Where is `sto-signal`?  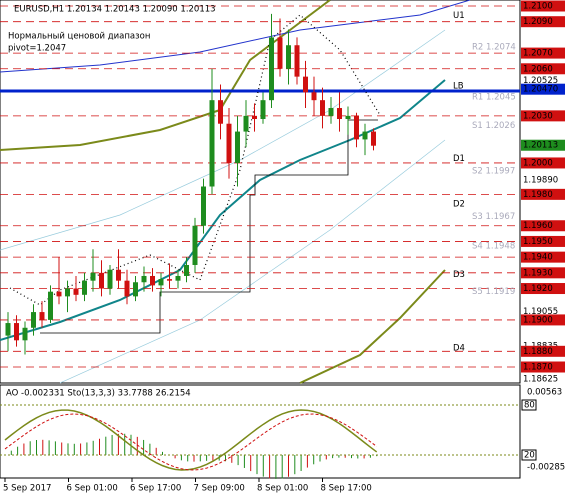 sto-signal is located at coordinates (190, 442).